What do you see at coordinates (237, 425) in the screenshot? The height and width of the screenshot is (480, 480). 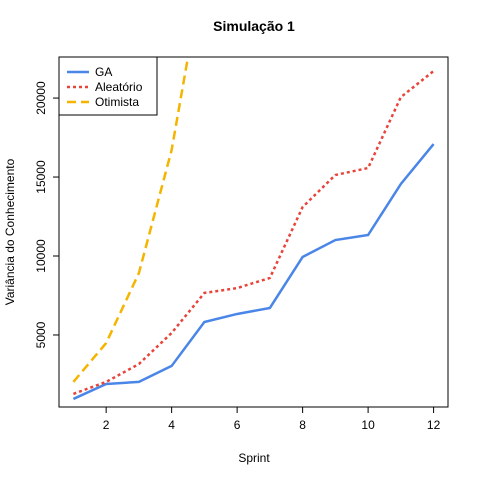 I see `x-tick-label: 6` at bounding box center [237, 425].